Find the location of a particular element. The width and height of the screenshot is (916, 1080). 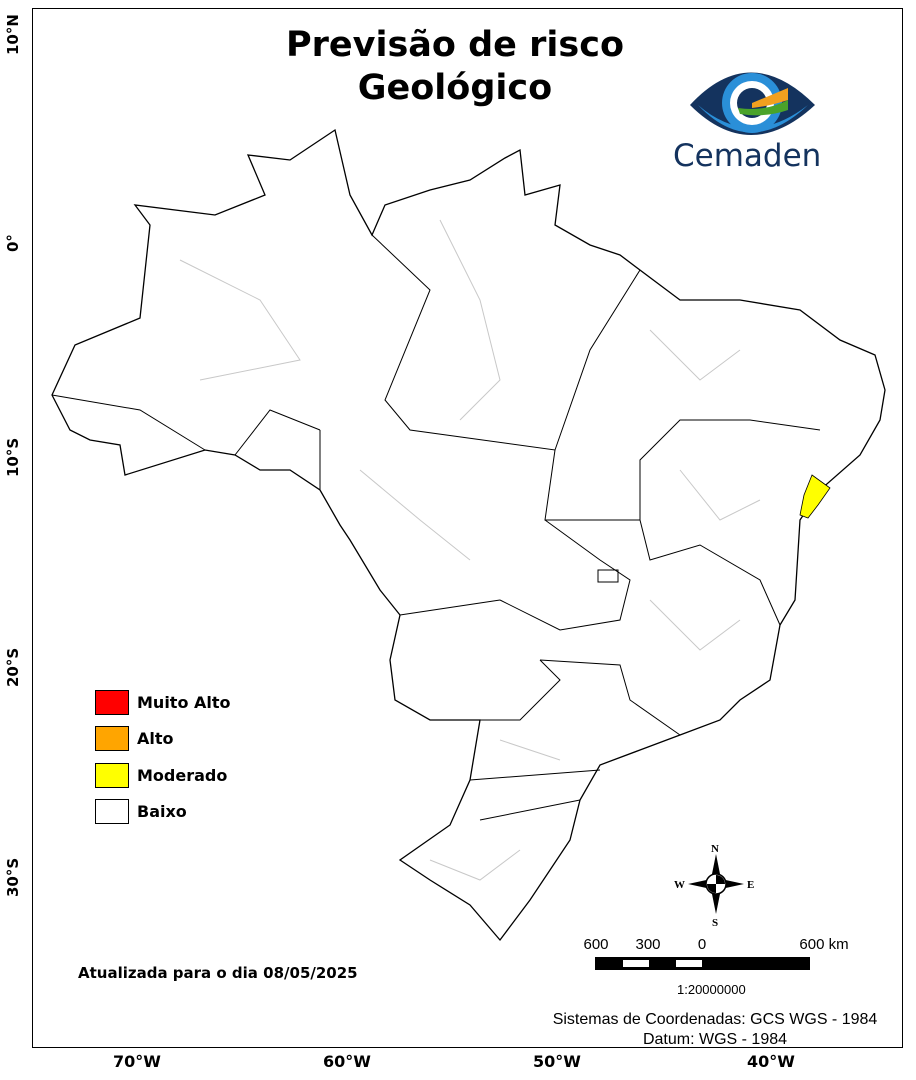

compass-rose-icon is located at coordinates (716, 884).